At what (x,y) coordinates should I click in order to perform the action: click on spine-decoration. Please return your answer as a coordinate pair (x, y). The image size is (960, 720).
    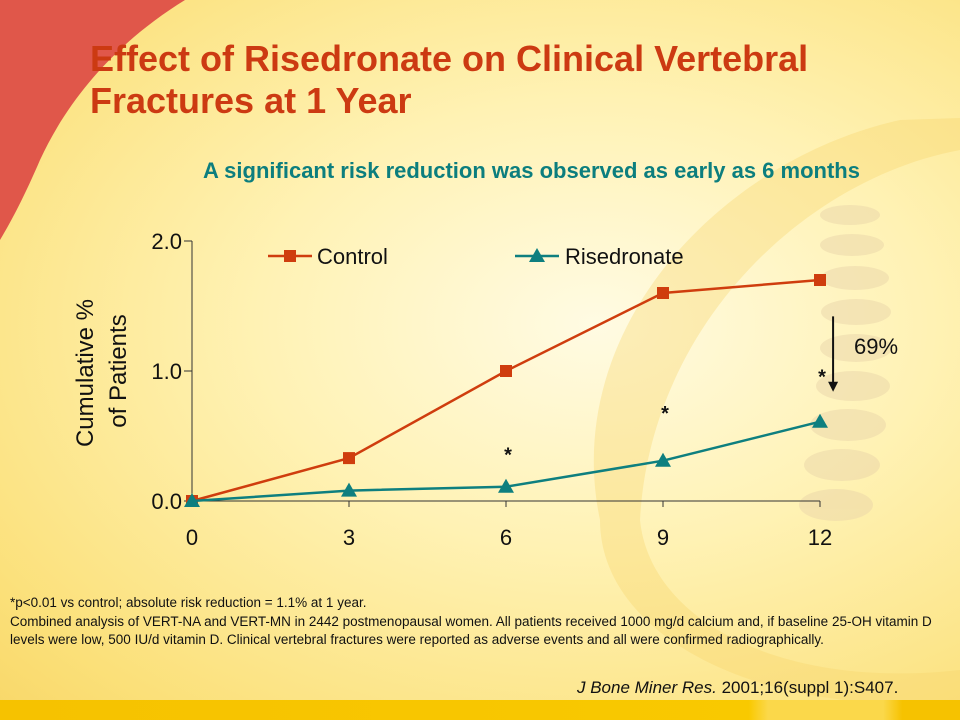
    Looking at the image, I should click on (845, 363).